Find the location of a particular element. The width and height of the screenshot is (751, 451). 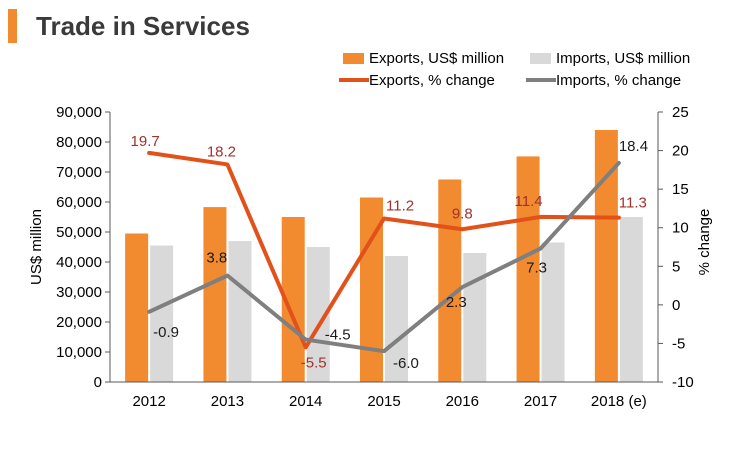

title-accent-bar is located at coordinates (12, 26).